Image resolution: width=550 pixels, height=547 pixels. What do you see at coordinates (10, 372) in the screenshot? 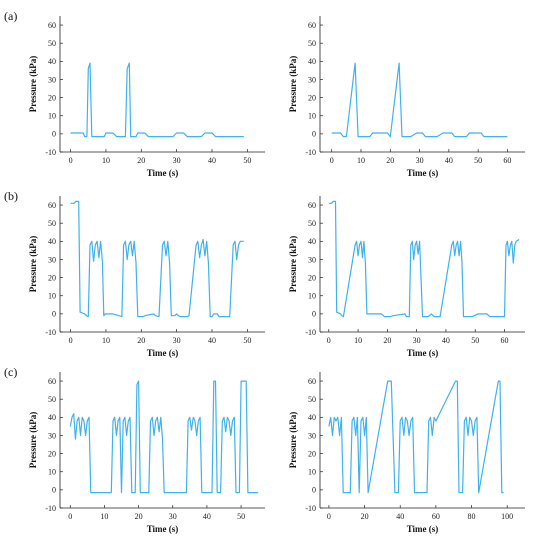
I see `panel-label-c: (c)` at bounding box center [10, 372].